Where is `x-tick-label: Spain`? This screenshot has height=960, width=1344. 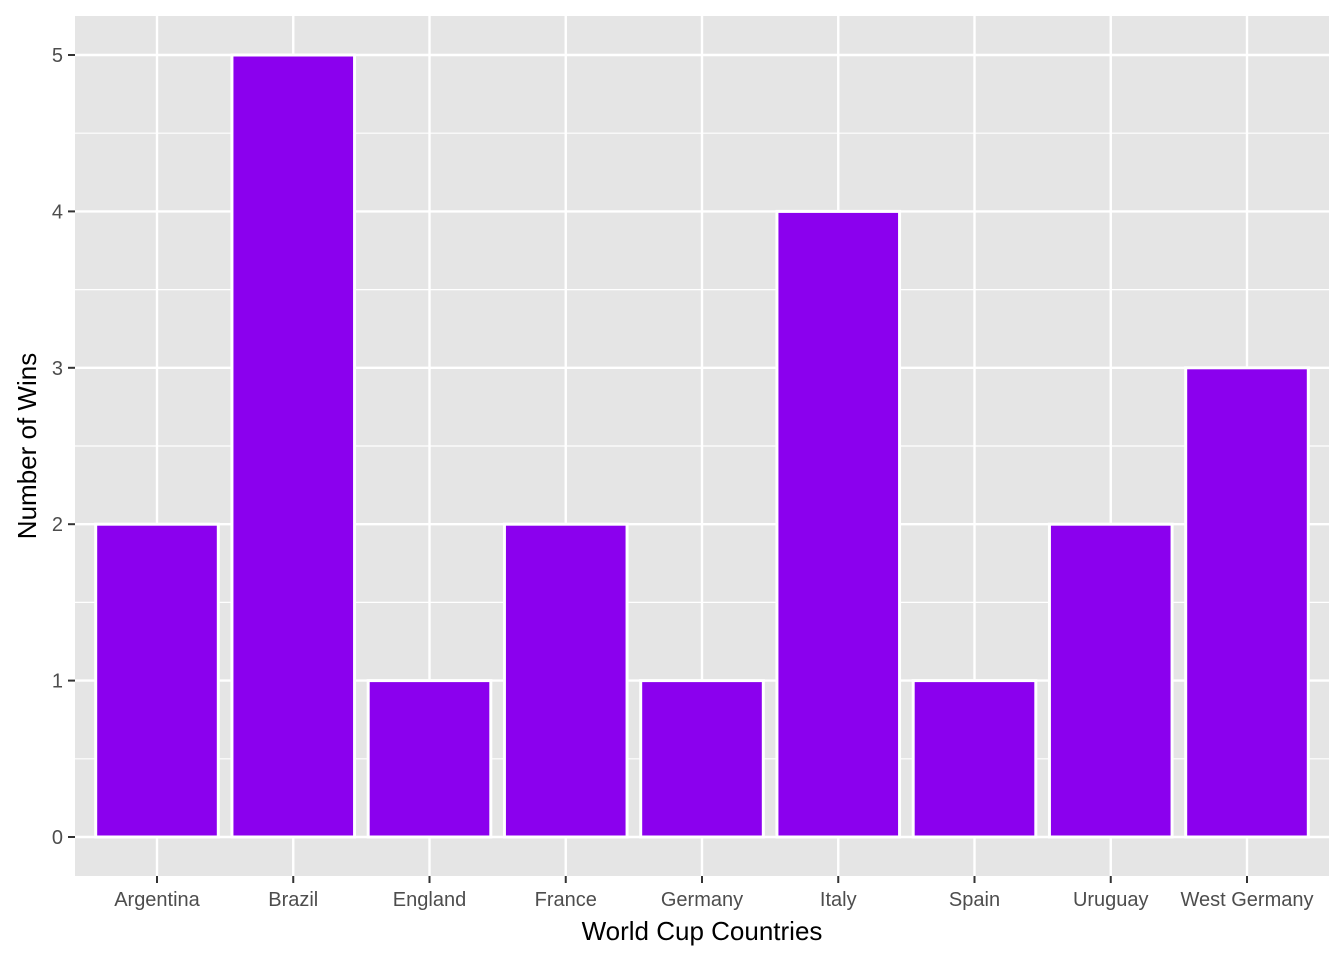
x-tick-label: Spain is located at coordinates (974, 900).